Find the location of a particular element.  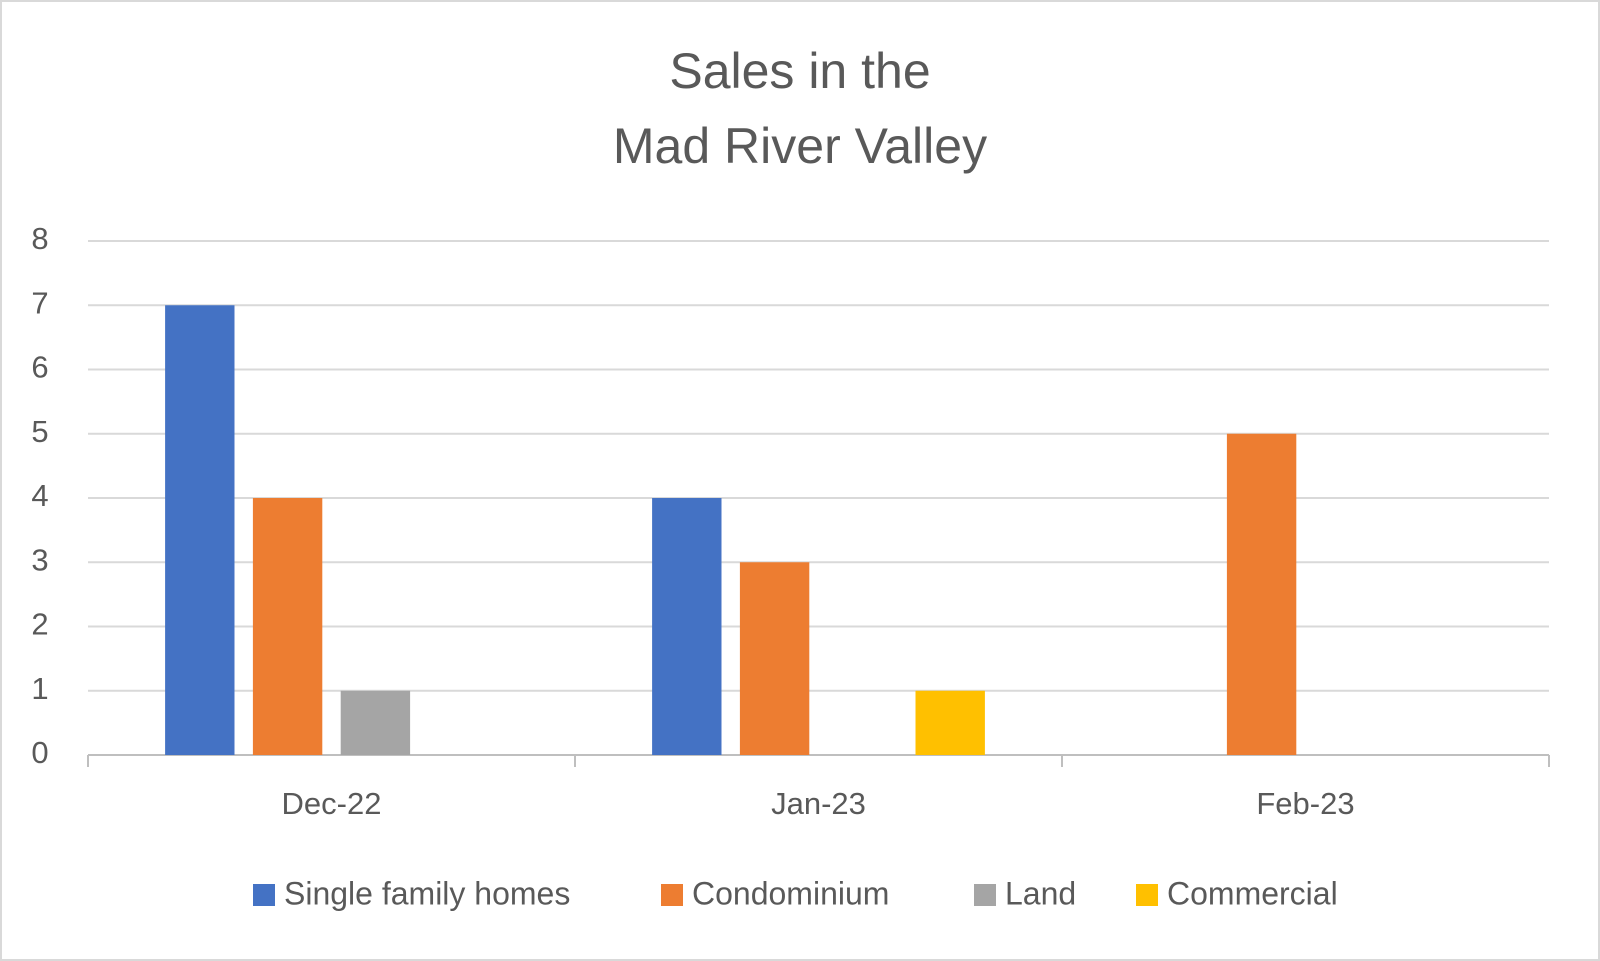

x-tick-label: Dec-22 is located at coordinates (332, 803).